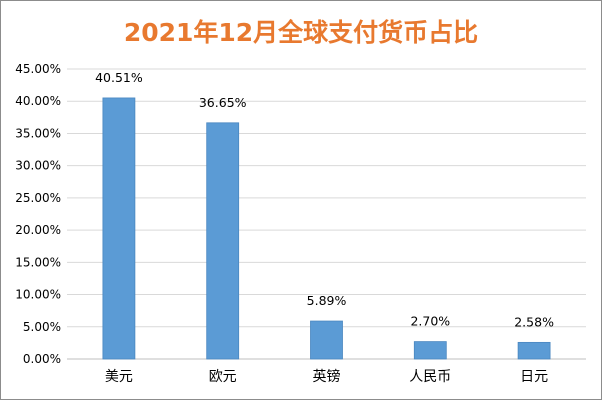  I want to click on y-tick-label: 20.00%, so click(38, 230).